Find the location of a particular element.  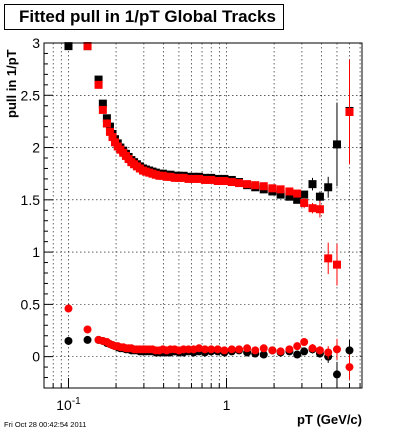

timestamp-stamp: Fri Oct 28 00:42:54 2011 is located at coordinates (45, 424).